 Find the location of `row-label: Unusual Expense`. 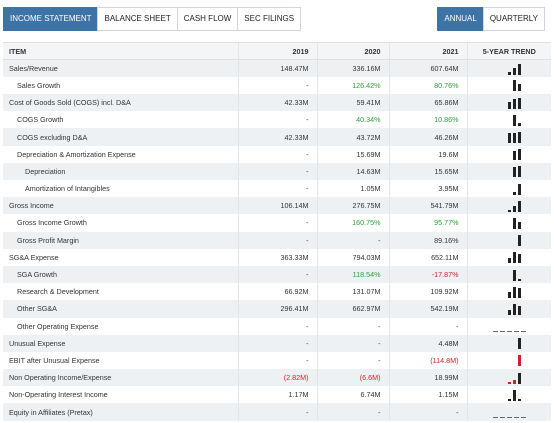

row-label: Unusual Expense is located at coordinates (121, 343).